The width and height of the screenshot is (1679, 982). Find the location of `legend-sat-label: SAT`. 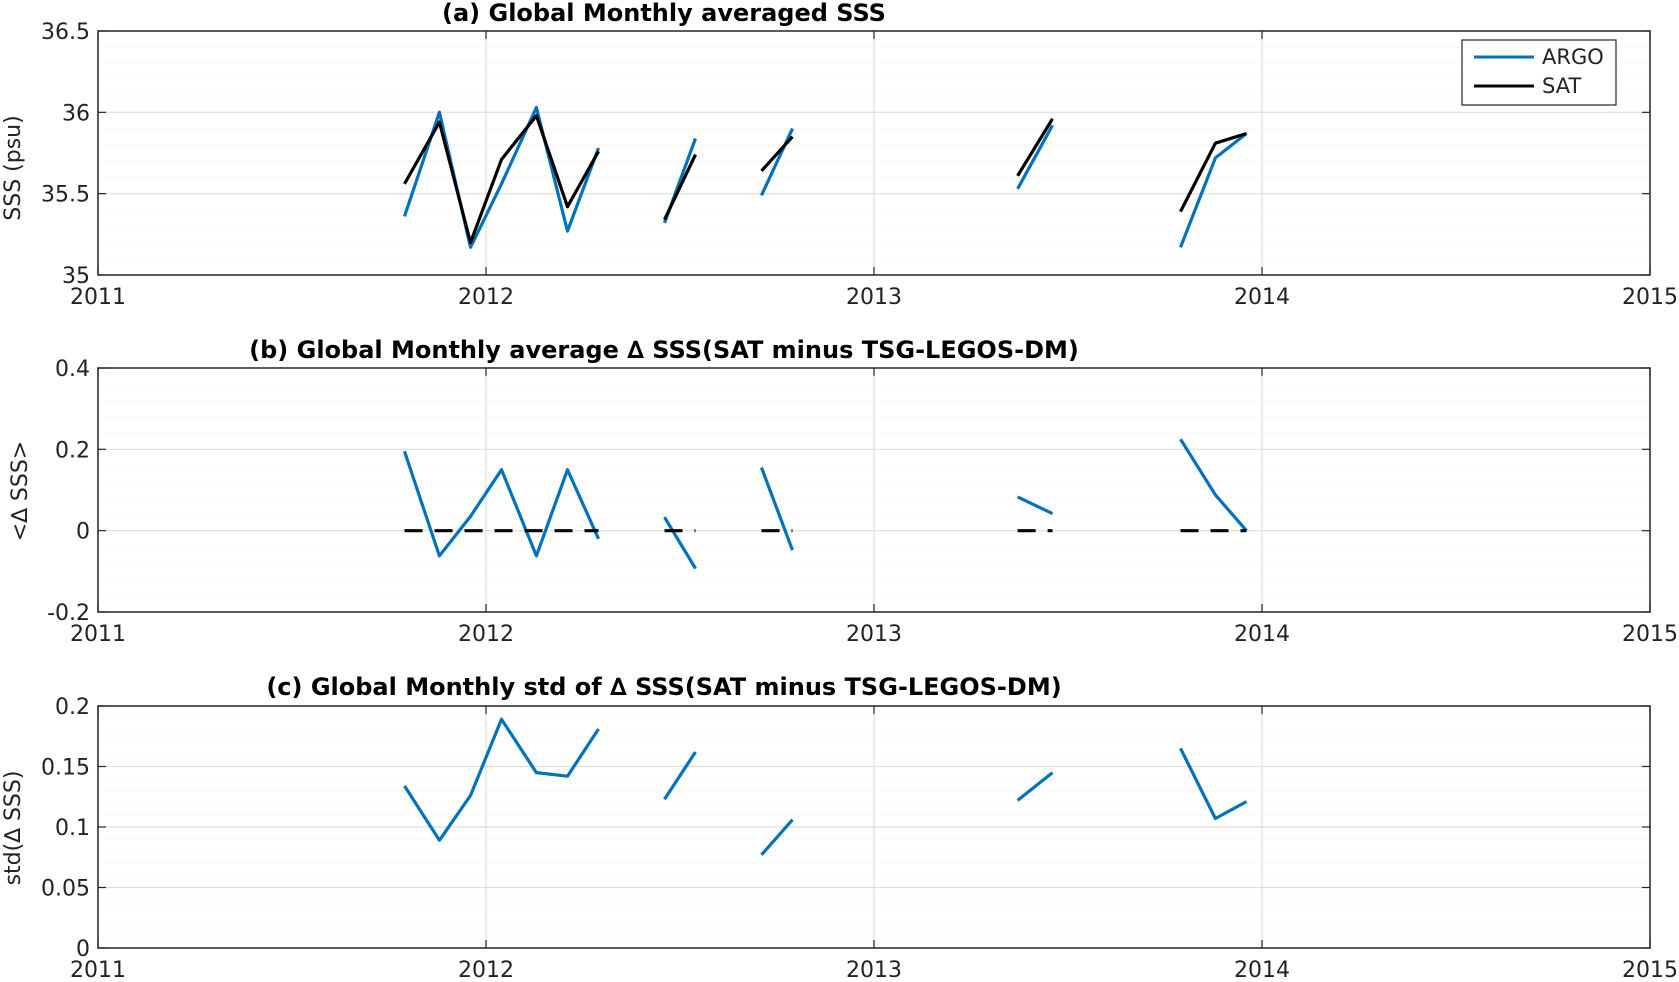

legend-sat-label: SAT is located at coordinates (1561, 86).